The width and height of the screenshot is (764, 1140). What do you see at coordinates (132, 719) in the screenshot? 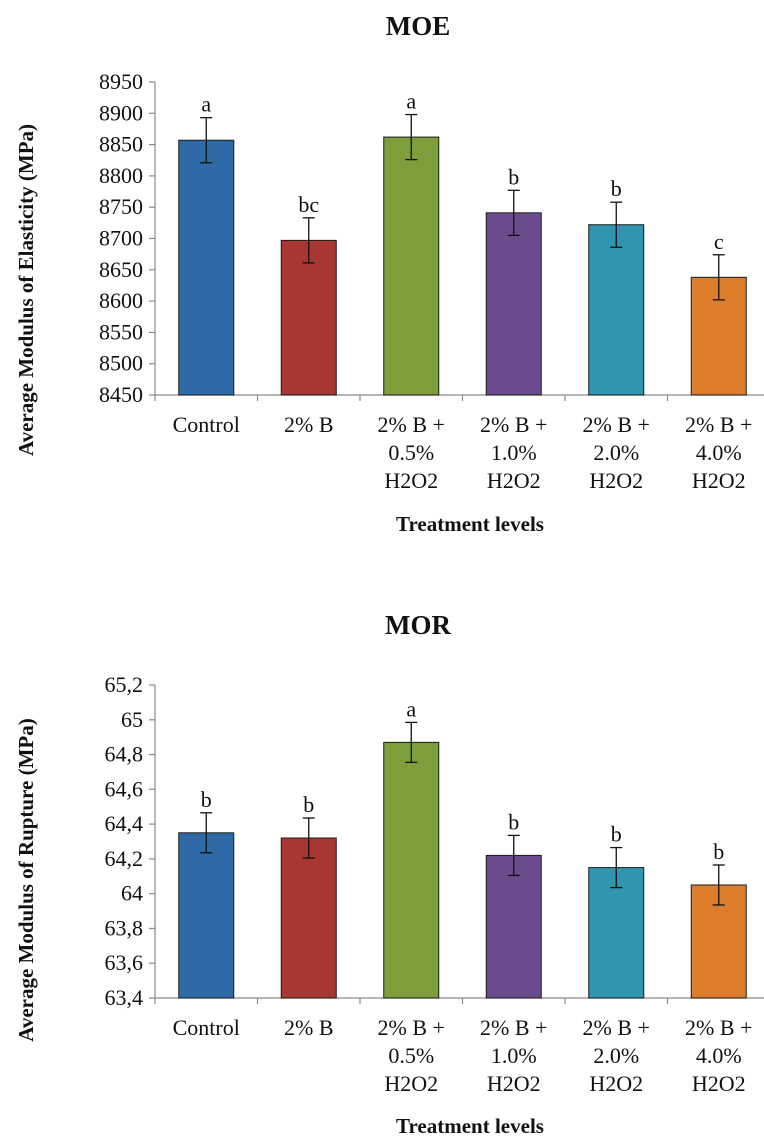
I see `y-tick-label: 65` at bounding box center [132, 719].